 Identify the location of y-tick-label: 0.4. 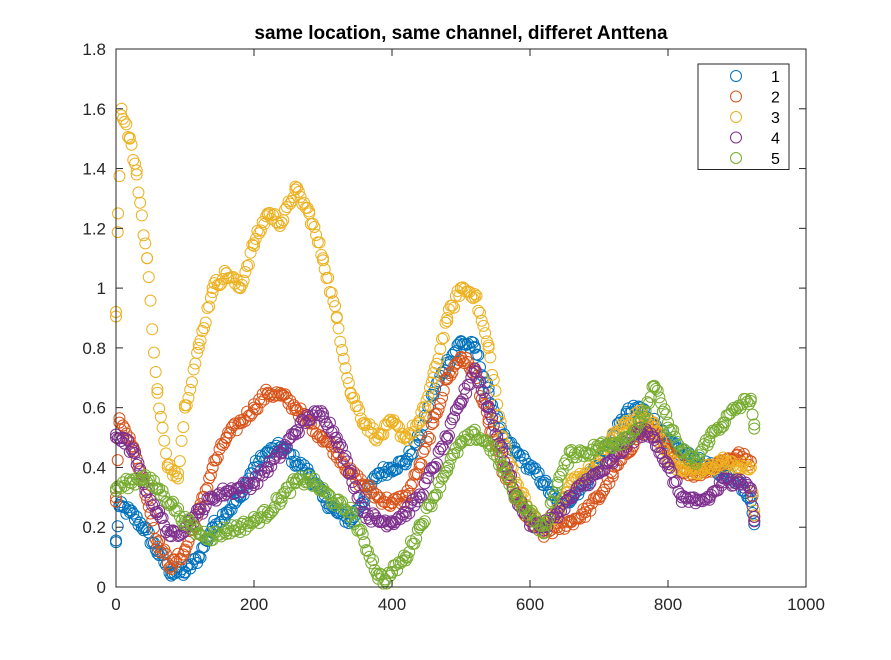
(94, 467).